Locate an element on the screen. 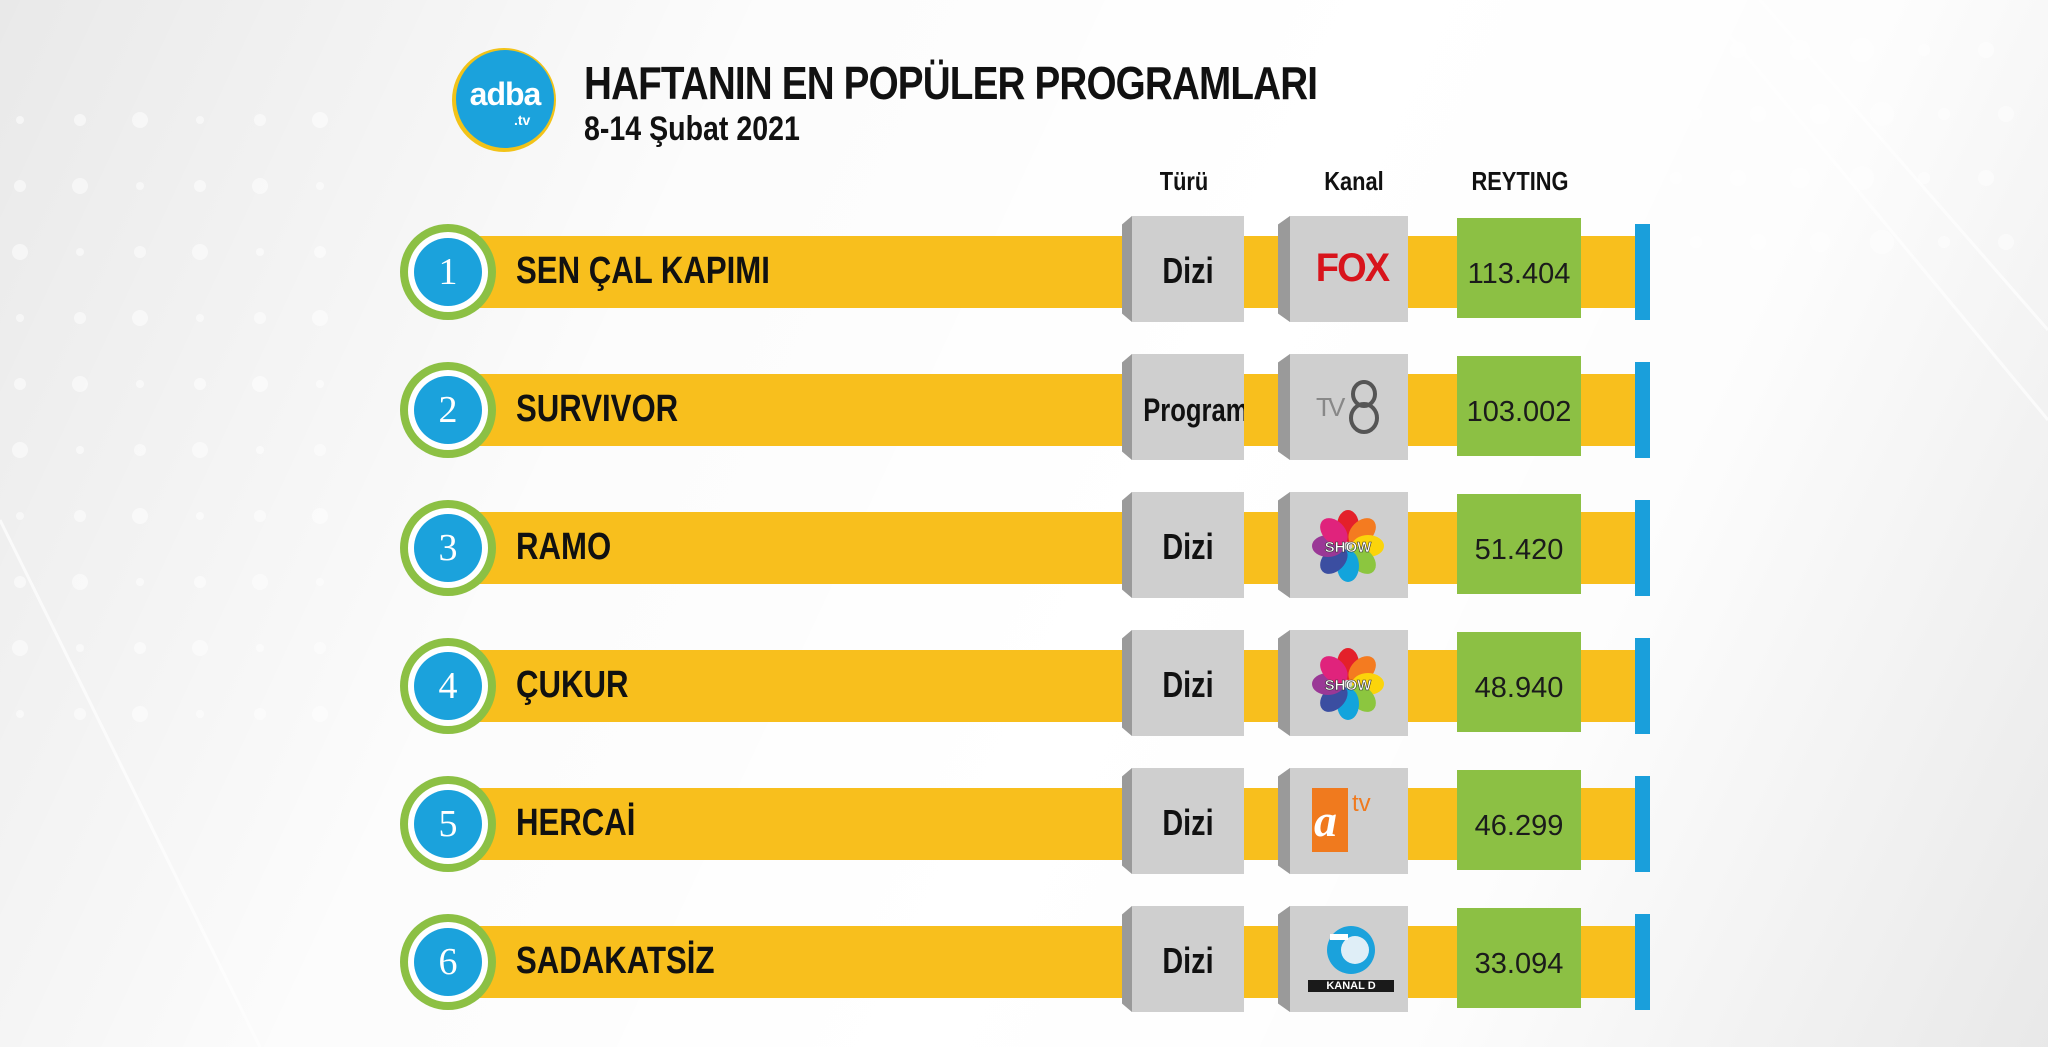  table-row: 4 ÇUKUR Dizi SHOW 48.940 is located at coordinates (1026, 684).